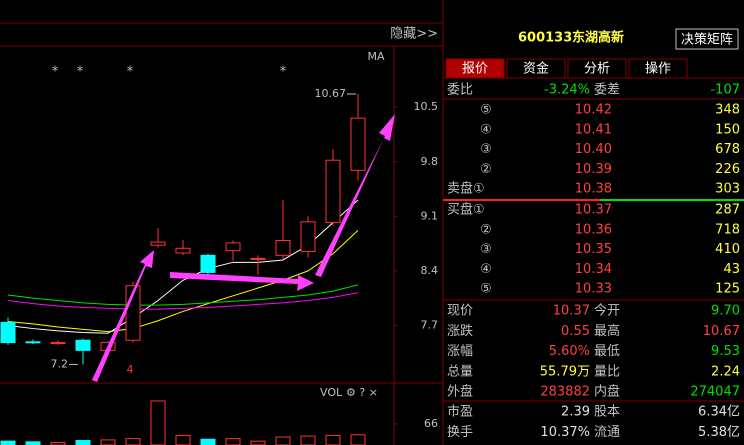  I want to click on stat-value: 6.34亿, so click(719, 412).